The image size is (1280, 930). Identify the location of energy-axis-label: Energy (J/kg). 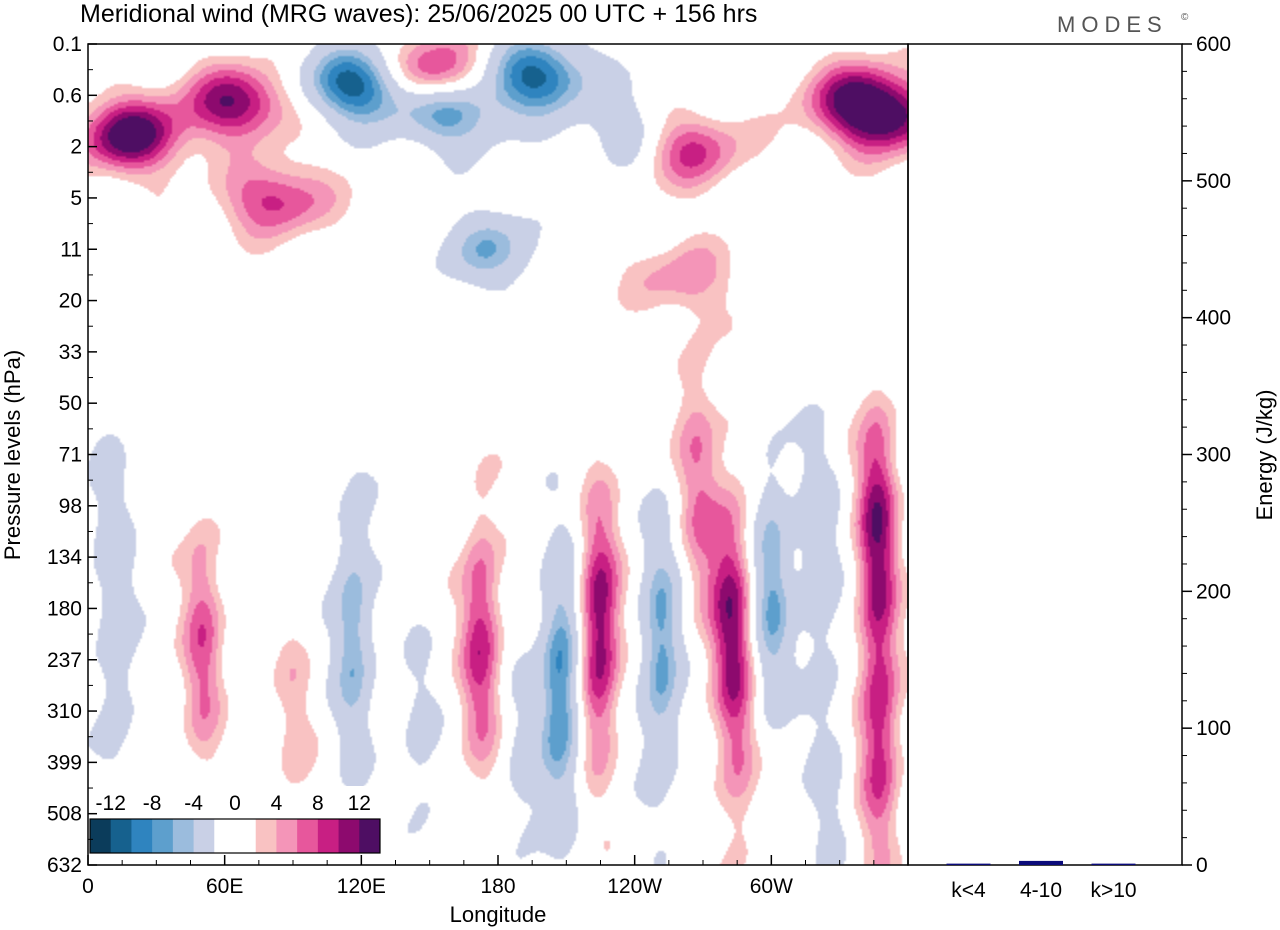
(1264, 455).